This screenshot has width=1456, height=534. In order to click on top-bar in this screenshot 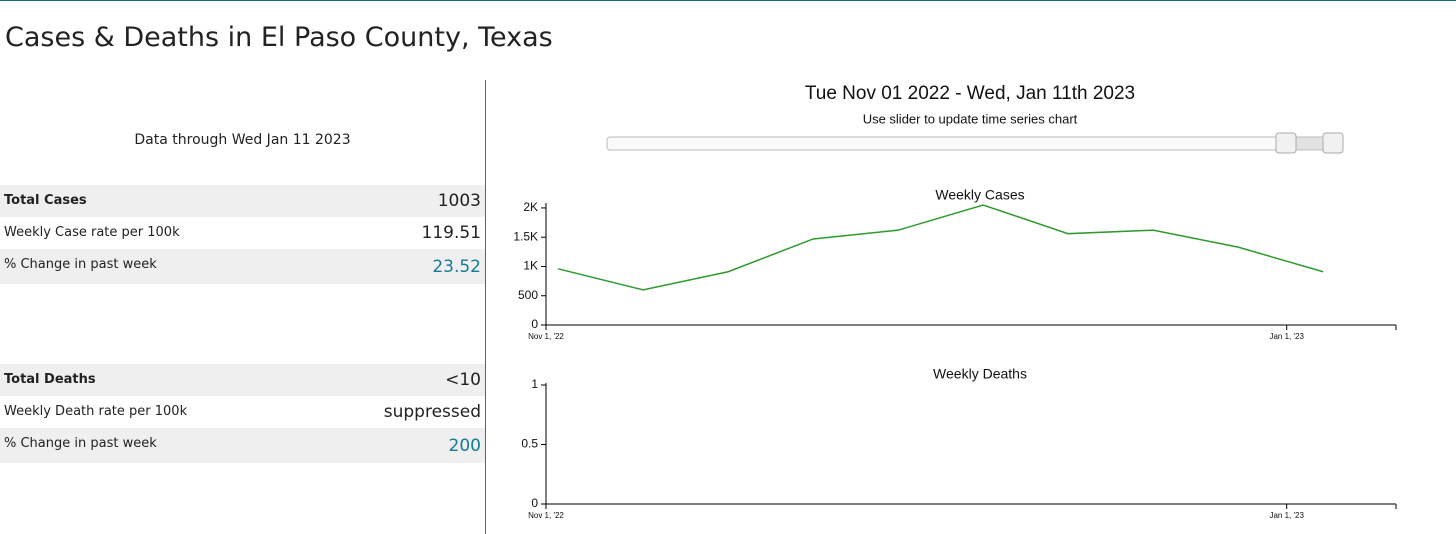, I will do `click(728, 0)`.